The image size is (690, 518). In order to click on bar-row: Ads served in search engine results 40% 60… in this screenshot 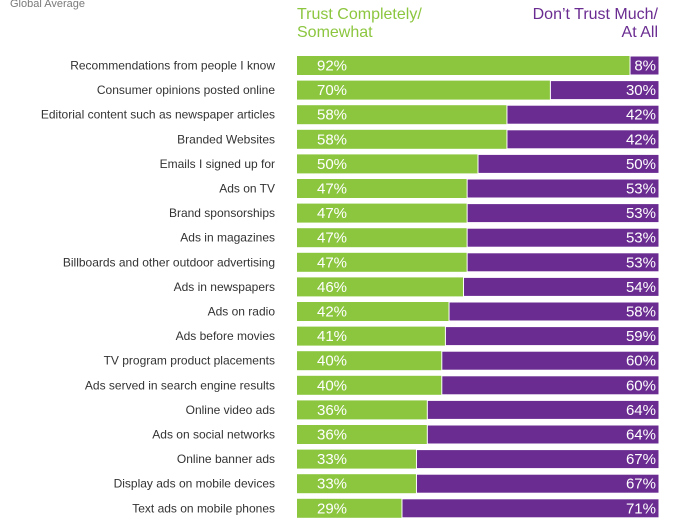, I will do `click(372, 385)`.